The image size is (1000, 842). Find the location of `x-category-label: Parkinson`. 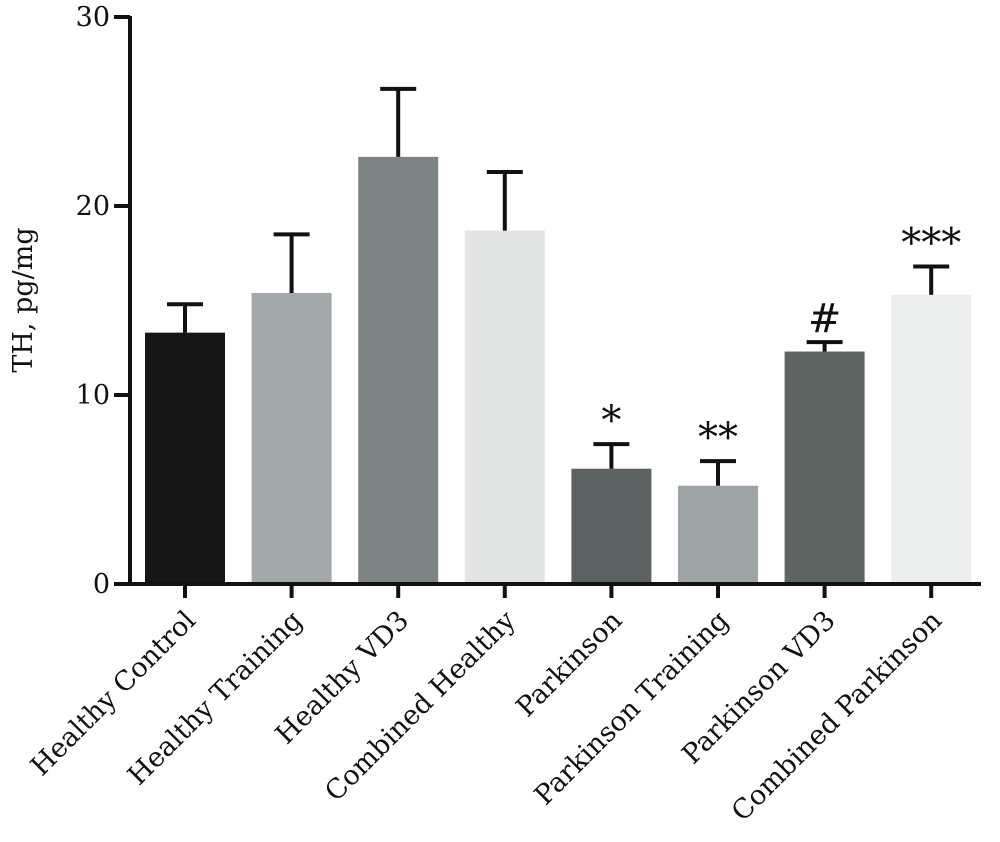

x-category-label: Parkinson is located at coordinates (569, 664).